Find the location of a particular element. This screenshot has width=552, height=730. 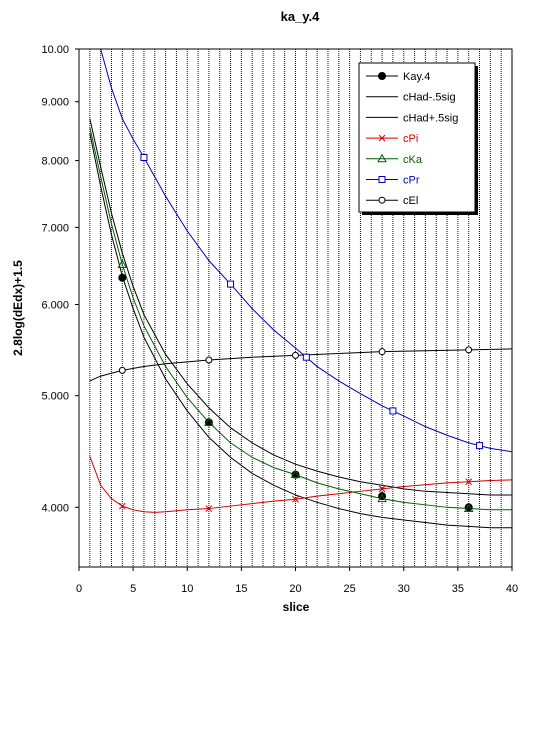

x-tick-label: 5 is located at coordinates (133, 589).